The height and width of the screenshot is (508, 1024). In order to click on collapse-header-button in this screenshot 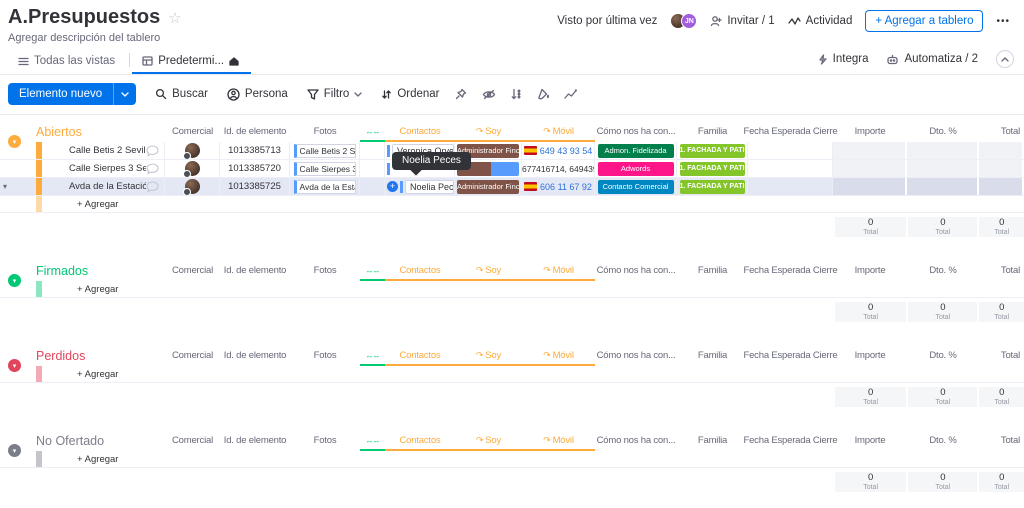, I will do `click(1005, 59)`.